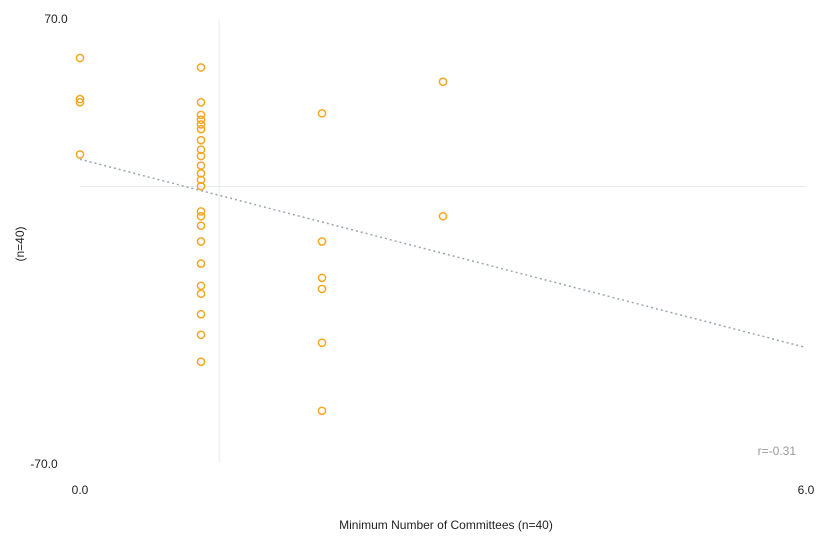 The height and width of the screenshot is (539, 819). Describe the element at coordinates (80, 490) in the screenshot. I see `x-tick-min: 0.0` at that location.